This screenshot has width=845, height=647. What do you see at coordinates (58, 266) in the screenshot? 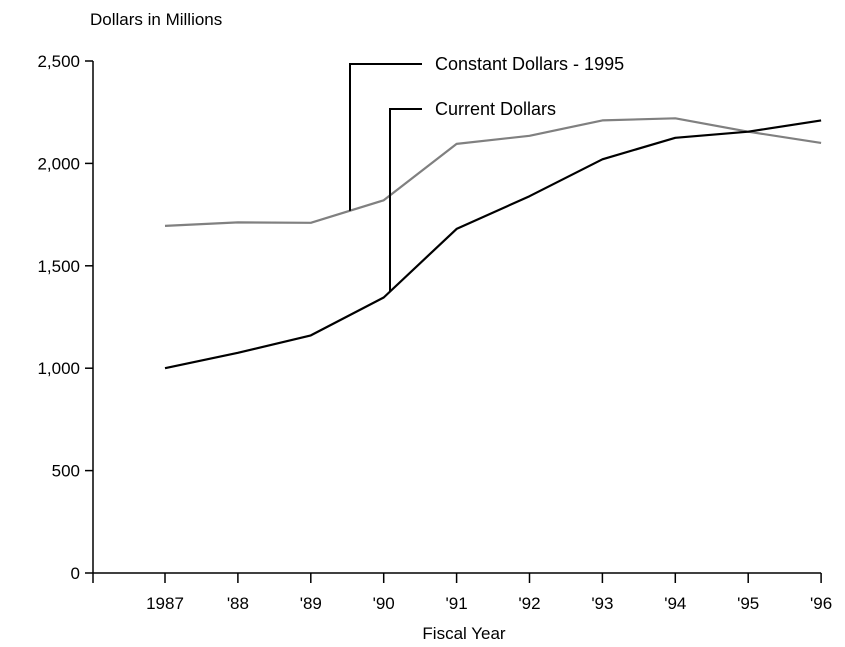
I see `y-tick-label: 1,500` at bounding box center [58, 266].